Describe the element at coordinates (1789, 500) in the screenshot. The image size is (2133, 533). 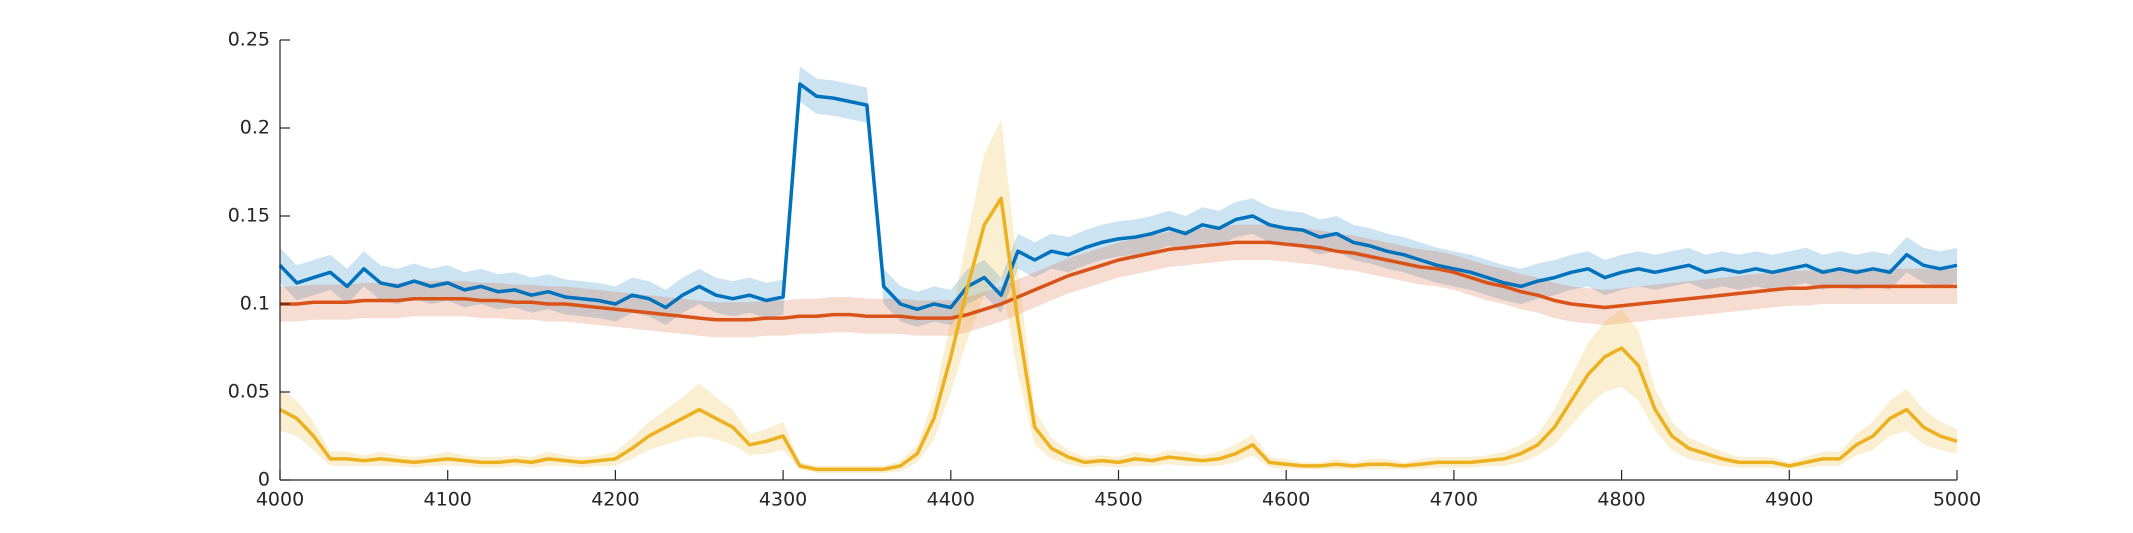
I see `x-tick-label: 4900` at that location.